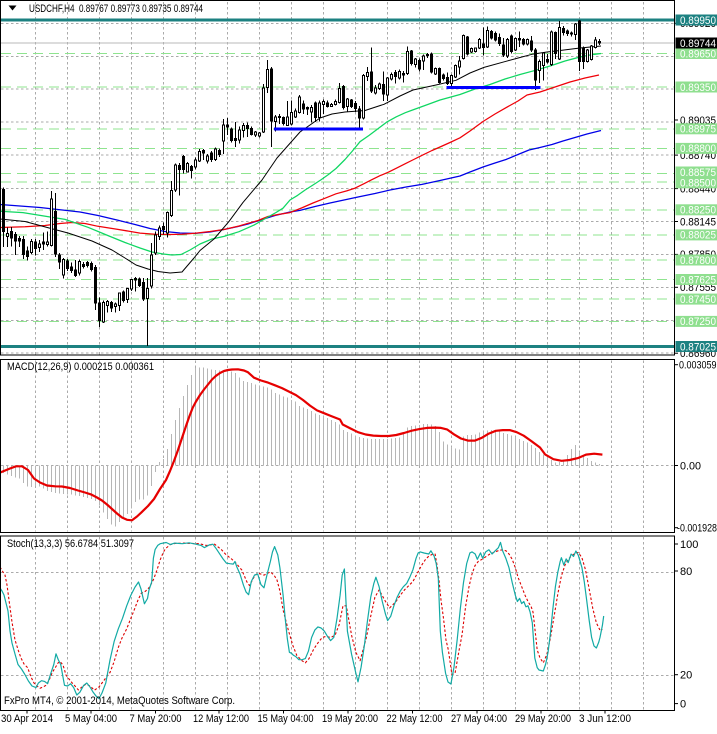  I want to click on svg-text: 0.88145, so click(698, 222).